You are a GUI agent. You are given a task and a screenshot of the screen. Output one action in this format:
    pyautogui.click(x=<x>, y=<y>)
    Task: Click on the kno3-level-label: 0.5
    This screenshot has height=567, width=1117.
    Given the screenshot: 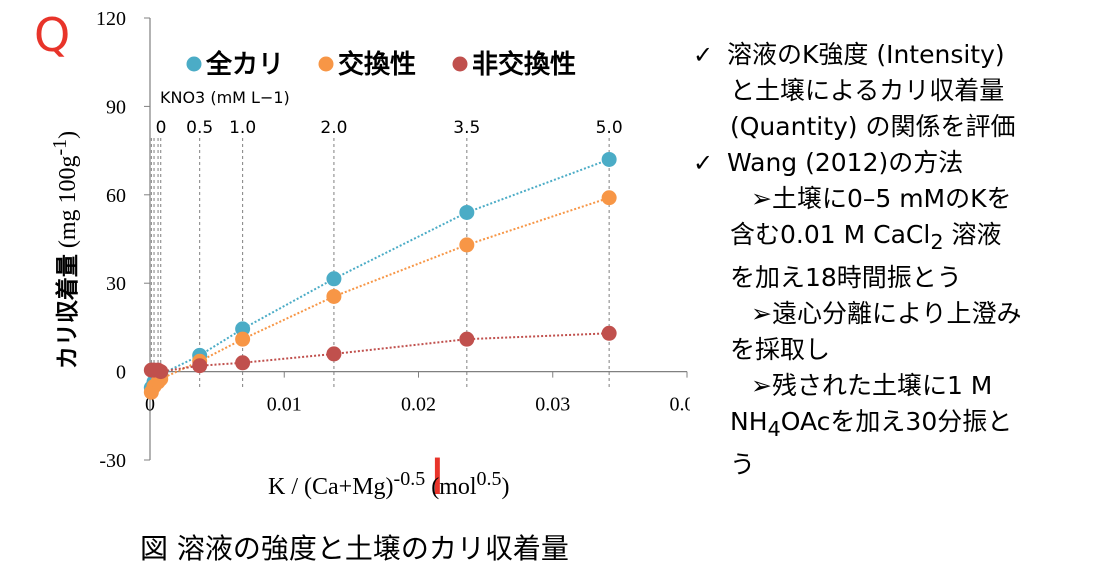 What is the action you would take?
    pyautogui.click(x=199, y=128)
    